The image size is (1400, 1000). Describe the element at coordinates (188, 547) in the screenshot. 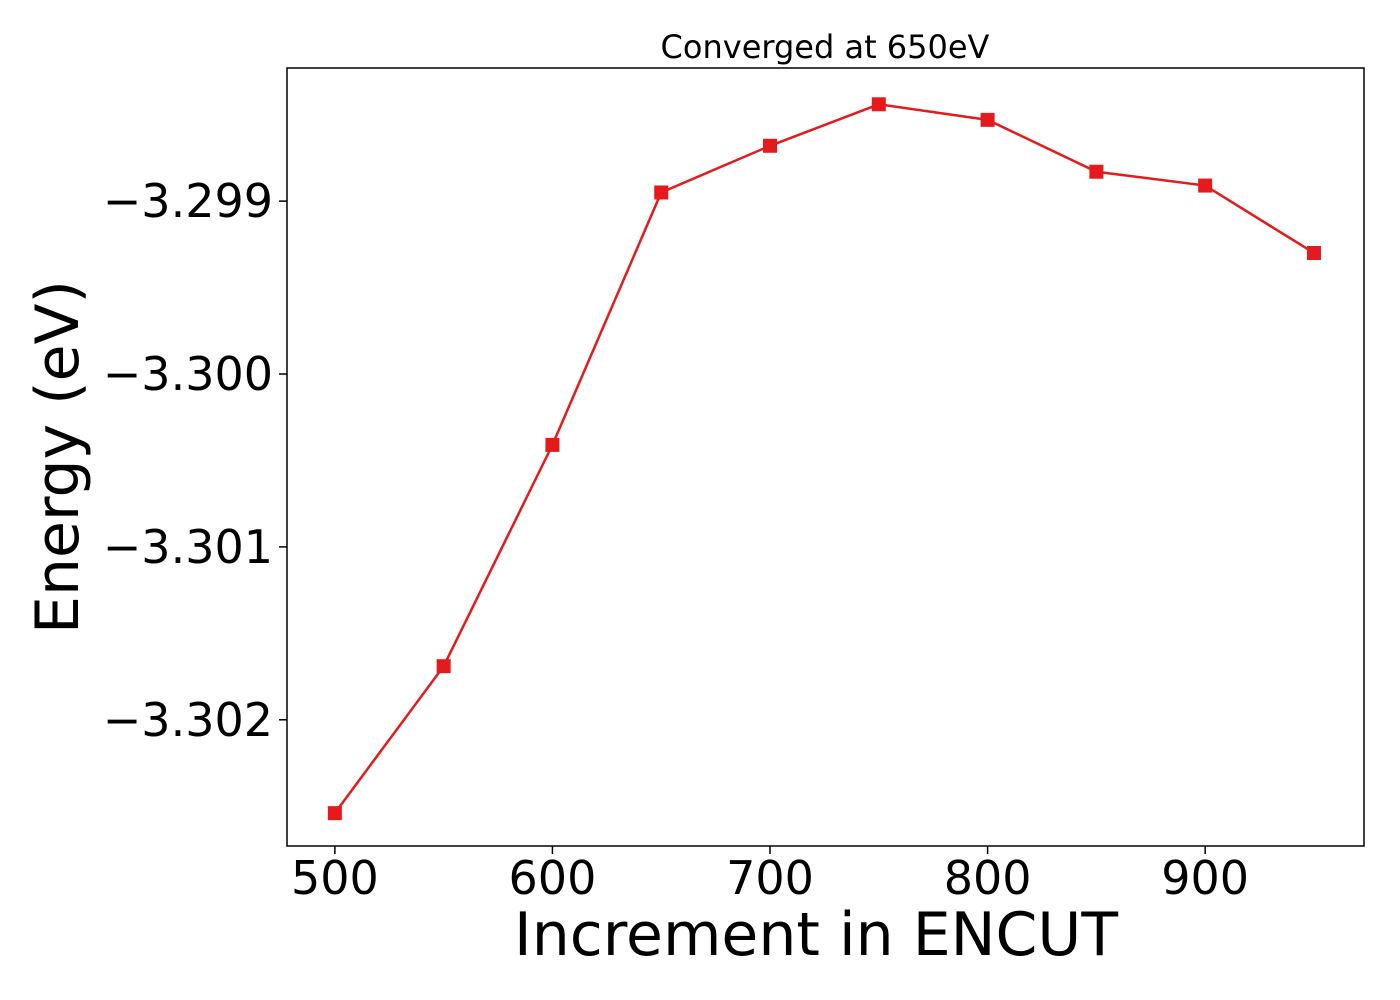

I see `y-tick-label: −3.301` at that location.